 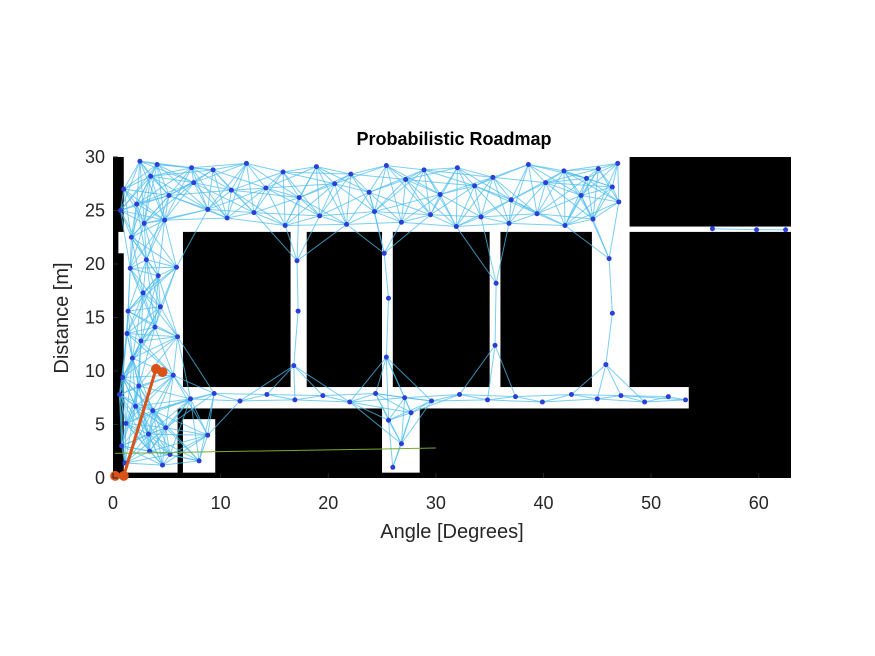 I want to click on free-space-region, so click(x=177, y=283).